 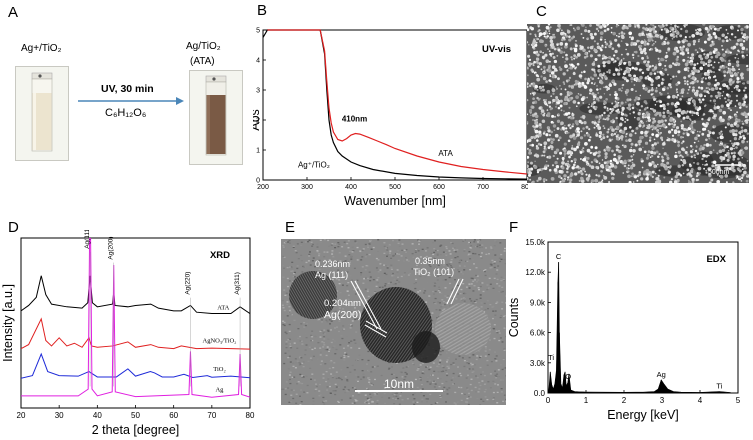 What do you see at coordinates (258, 91) in the screenshot?
I see `uv-y-tick-label: 3` at bounding box center [258, 91].